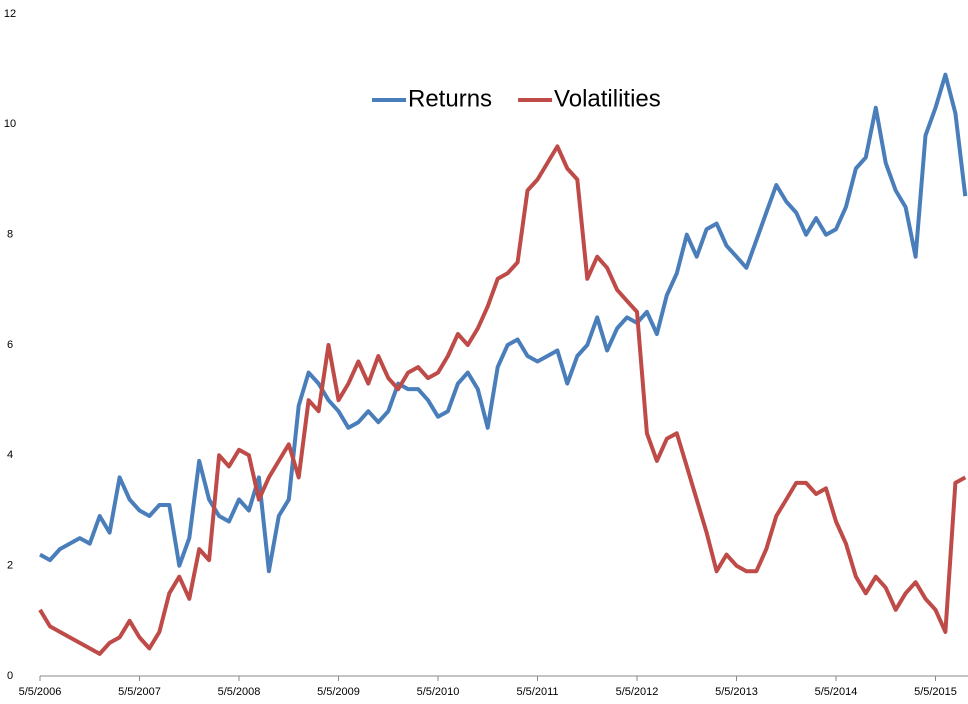 The height and width of the screenshot is (704, 968). I want to click on y-tick-label: 4, so click(10, 455).